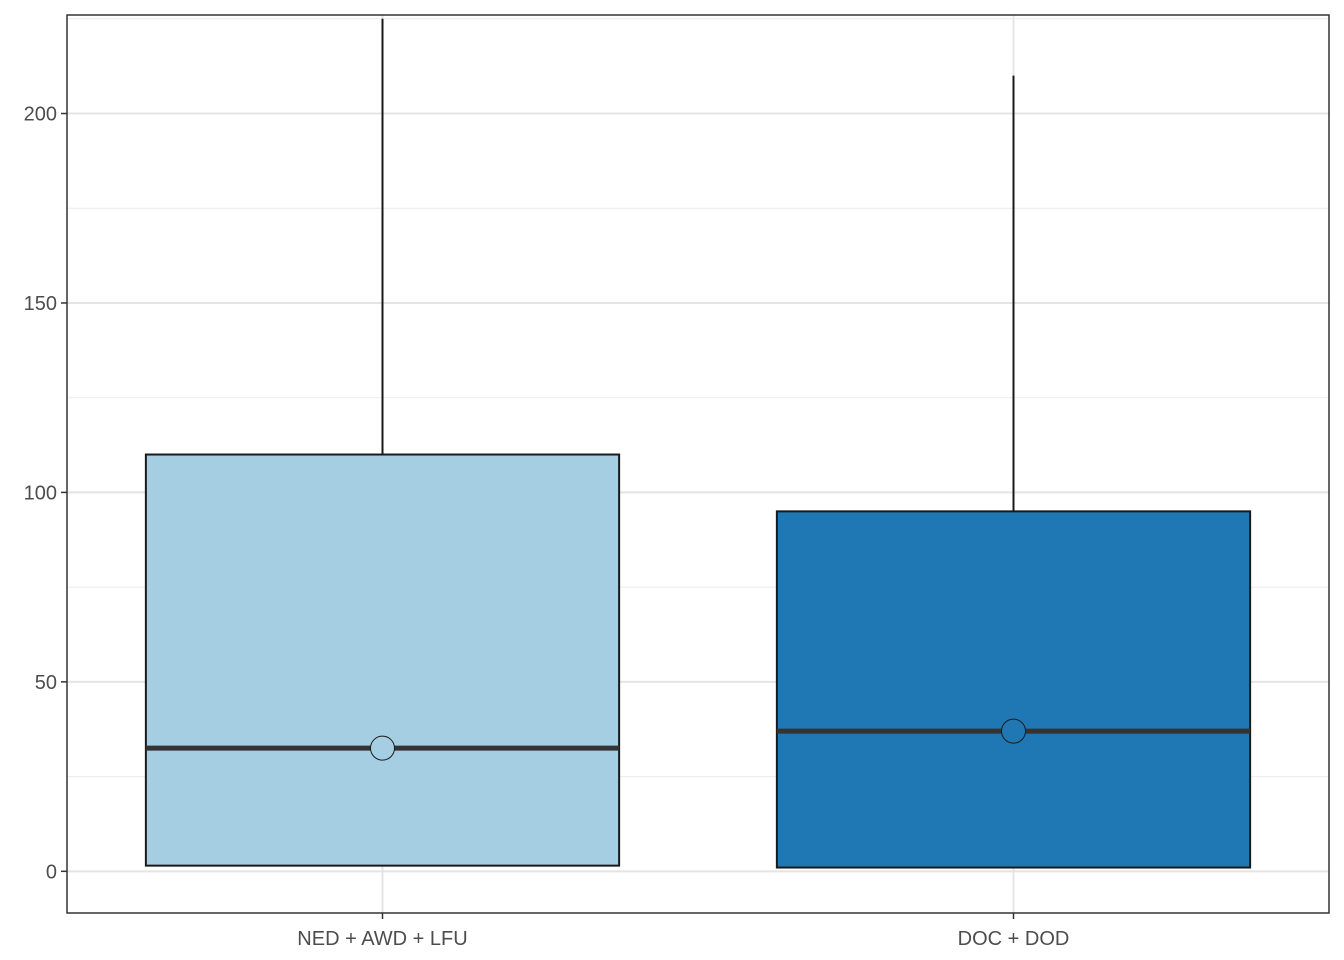  What do you see at coordinates (1014, 939) in the screenshot?
I see `x-tick-label: DOC + DOD` at bounding box center [1014, 939].